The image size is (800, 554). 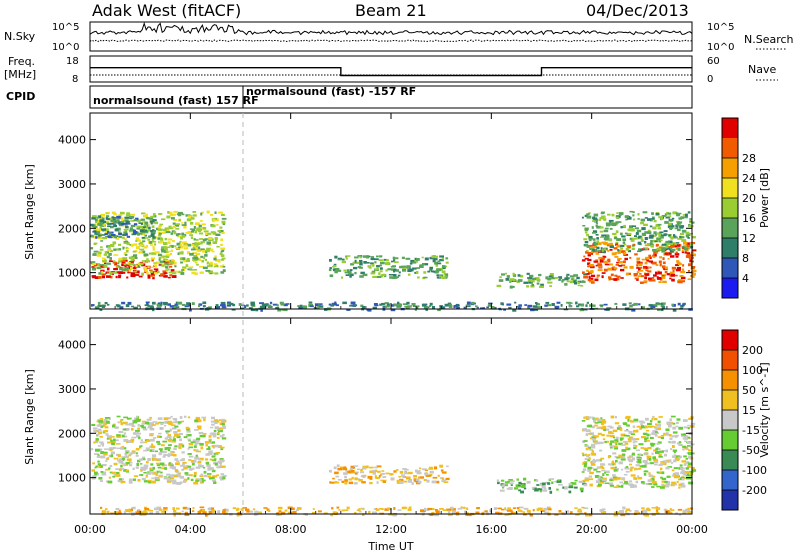 I want to click on nsearch-label: N.Search, so click(x=769, y=39).